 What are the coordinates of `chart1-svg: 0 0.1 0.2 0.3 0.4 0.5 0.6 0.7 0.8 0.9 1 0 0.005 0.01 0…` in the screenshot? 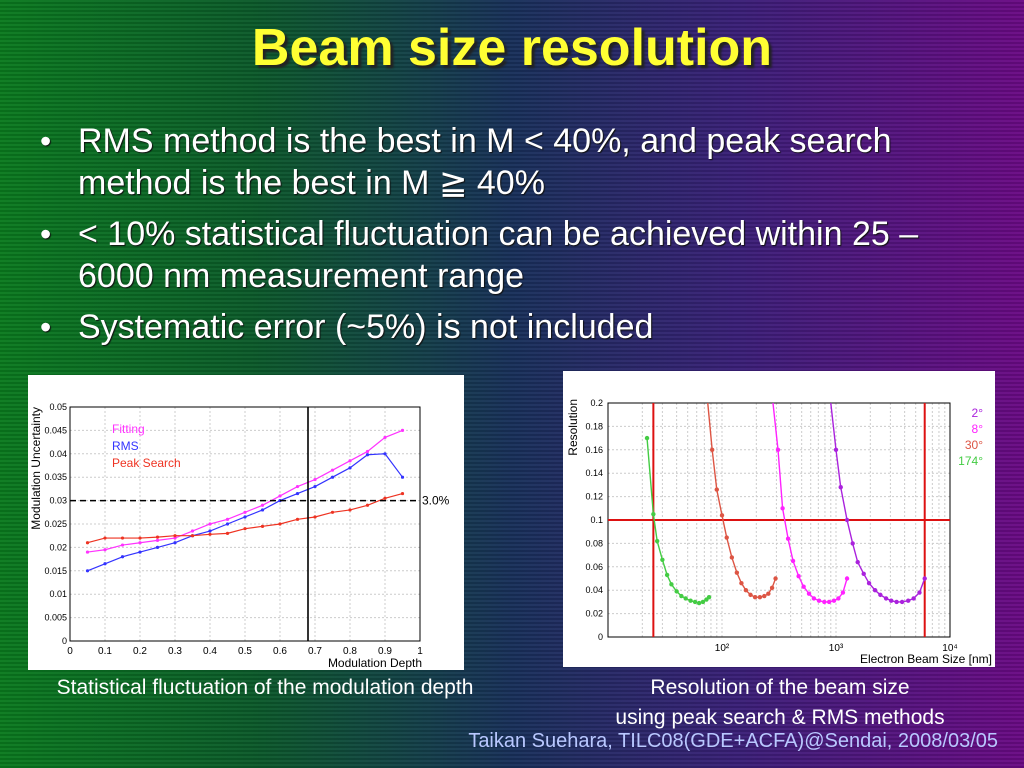 It's located at (239, 536).